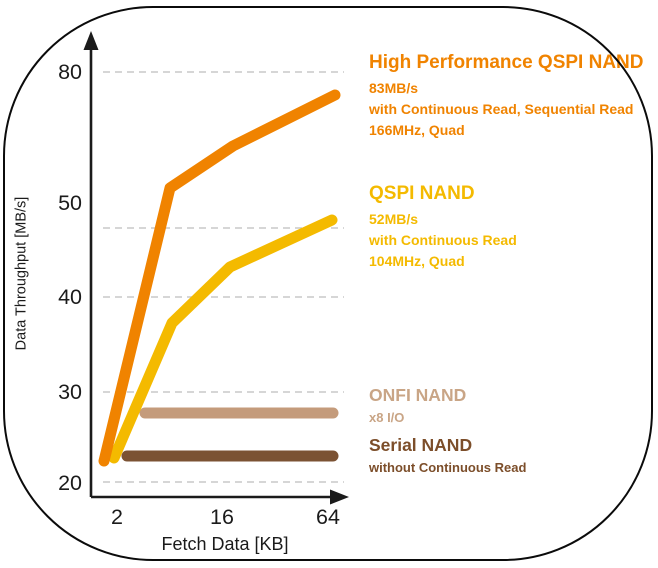 The height and width of the screenshot is (568, 658). Describe the element at coordinates (70, 392) in the screenshot. I see `y-tick-label: 30` at that location.